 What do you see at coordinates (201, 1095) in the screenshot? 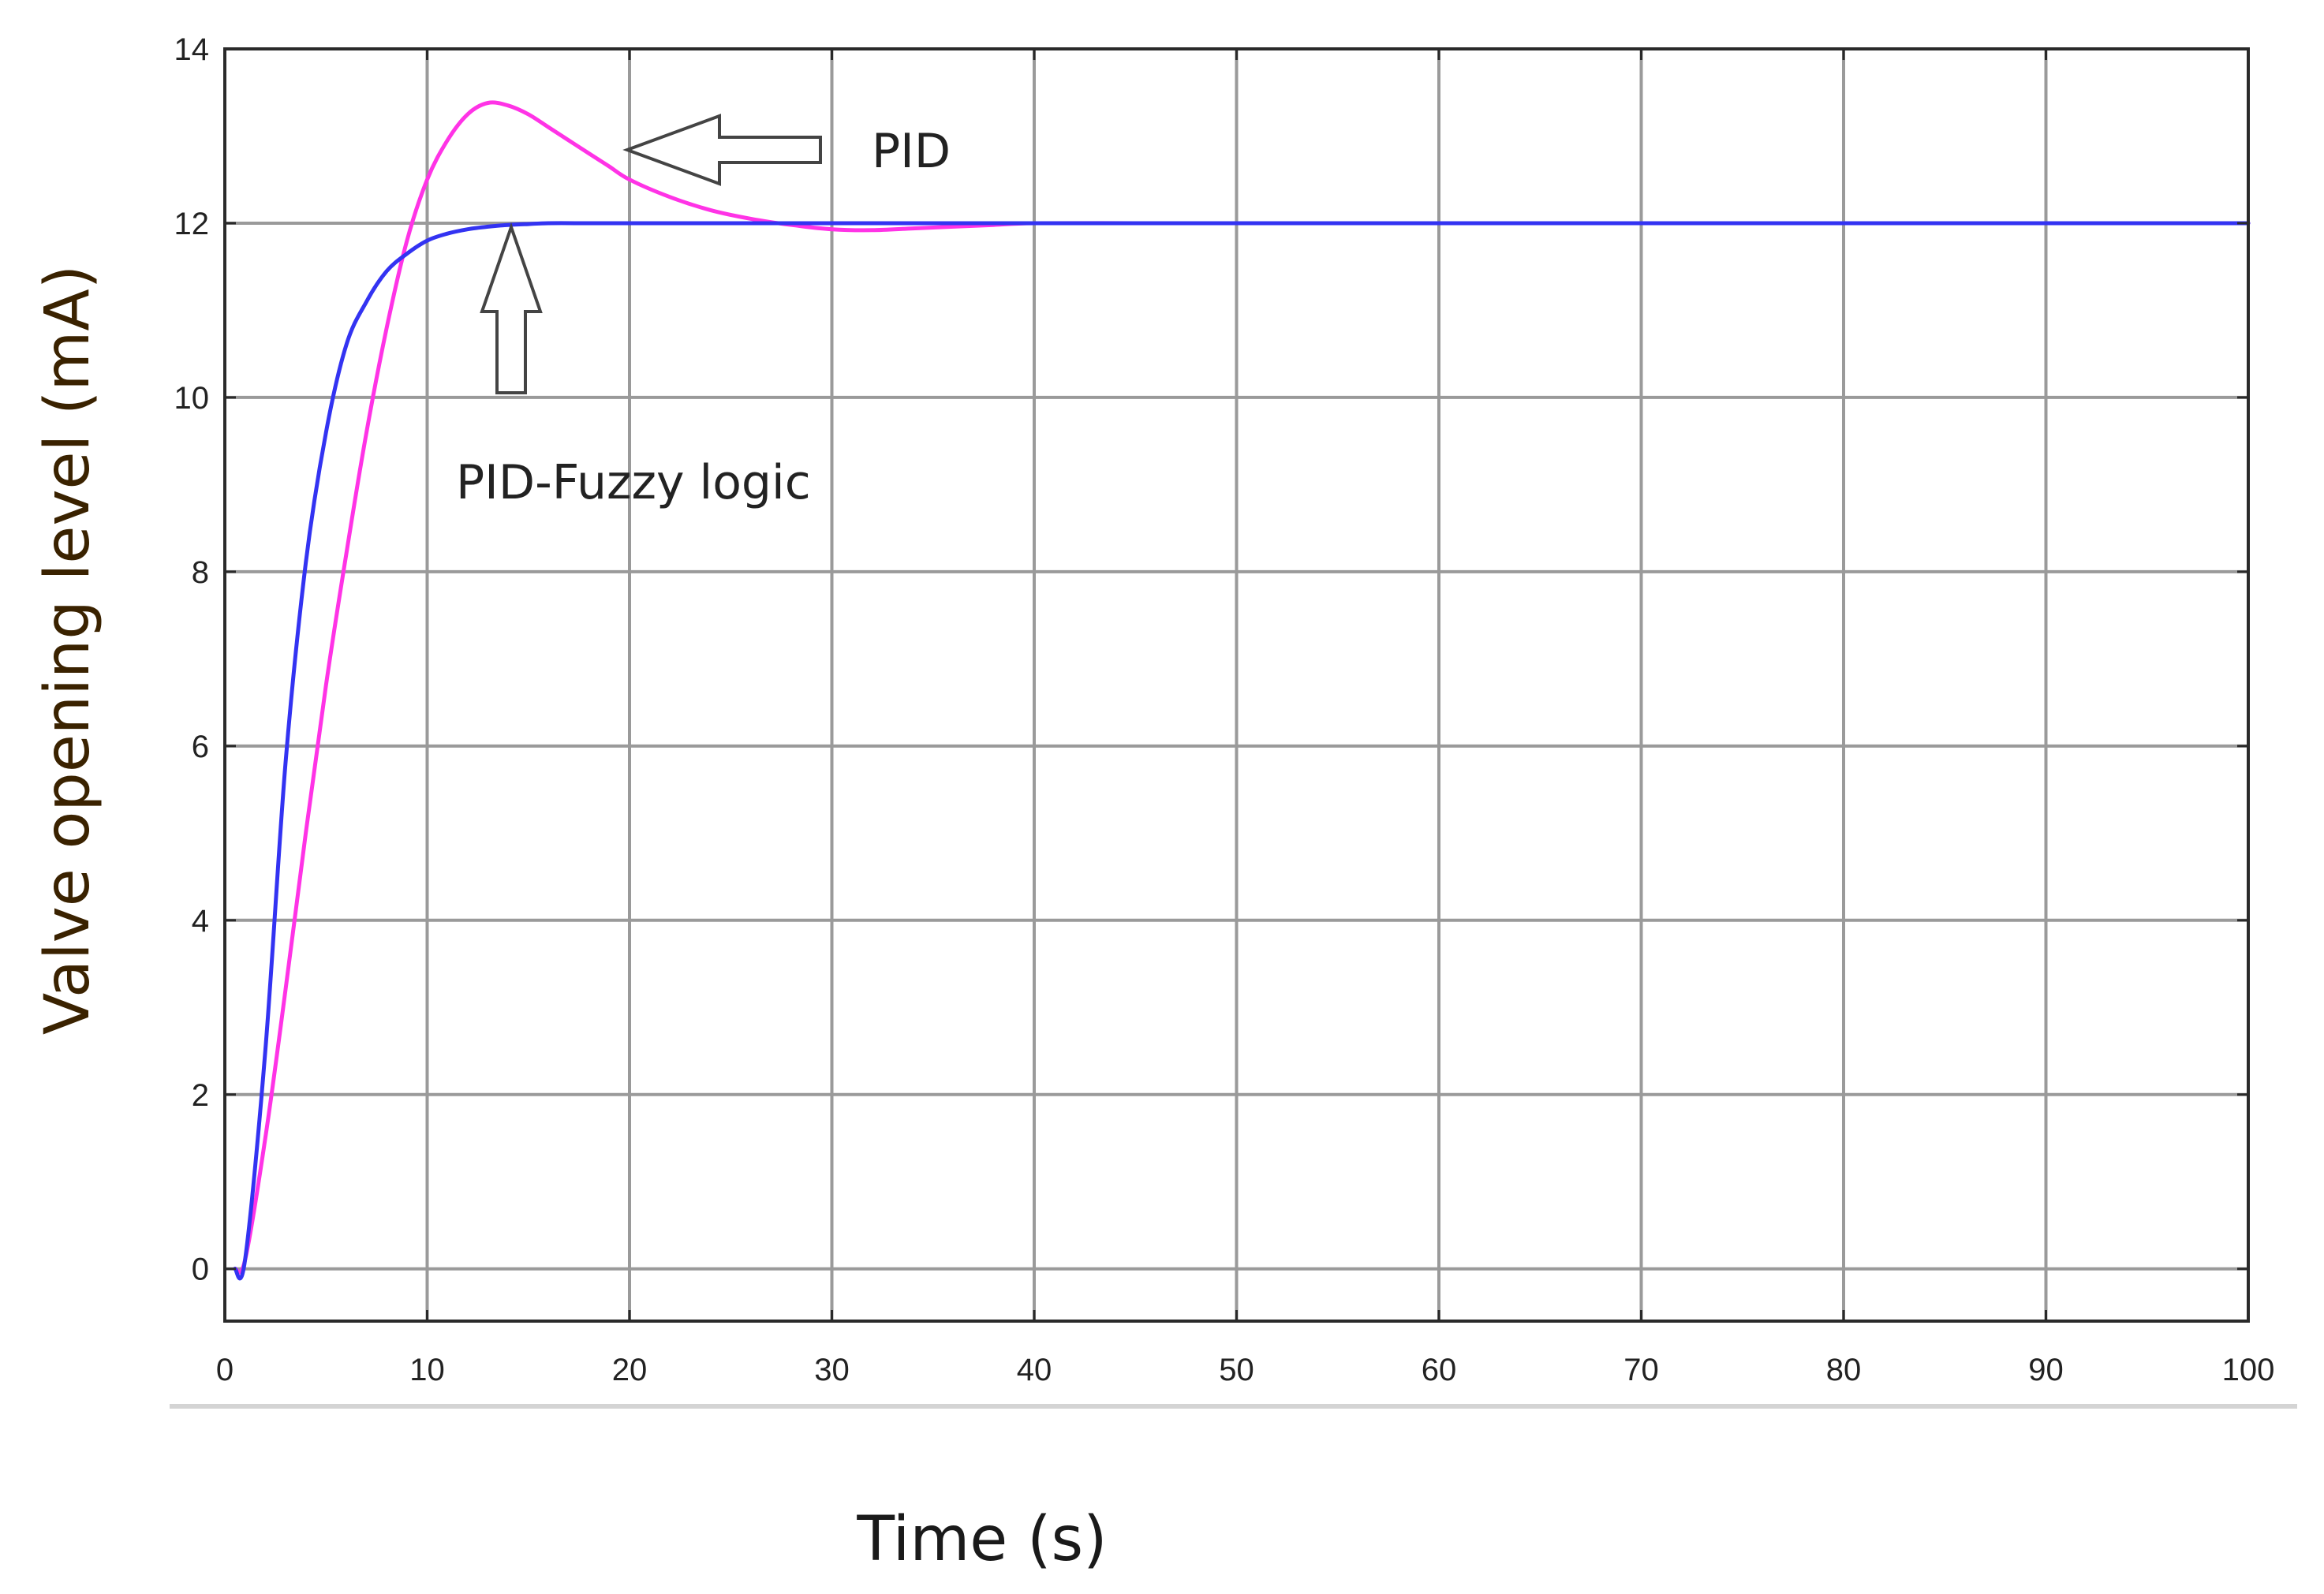
I see `y-tick-label: 2` at bounding box center [201, 1095].